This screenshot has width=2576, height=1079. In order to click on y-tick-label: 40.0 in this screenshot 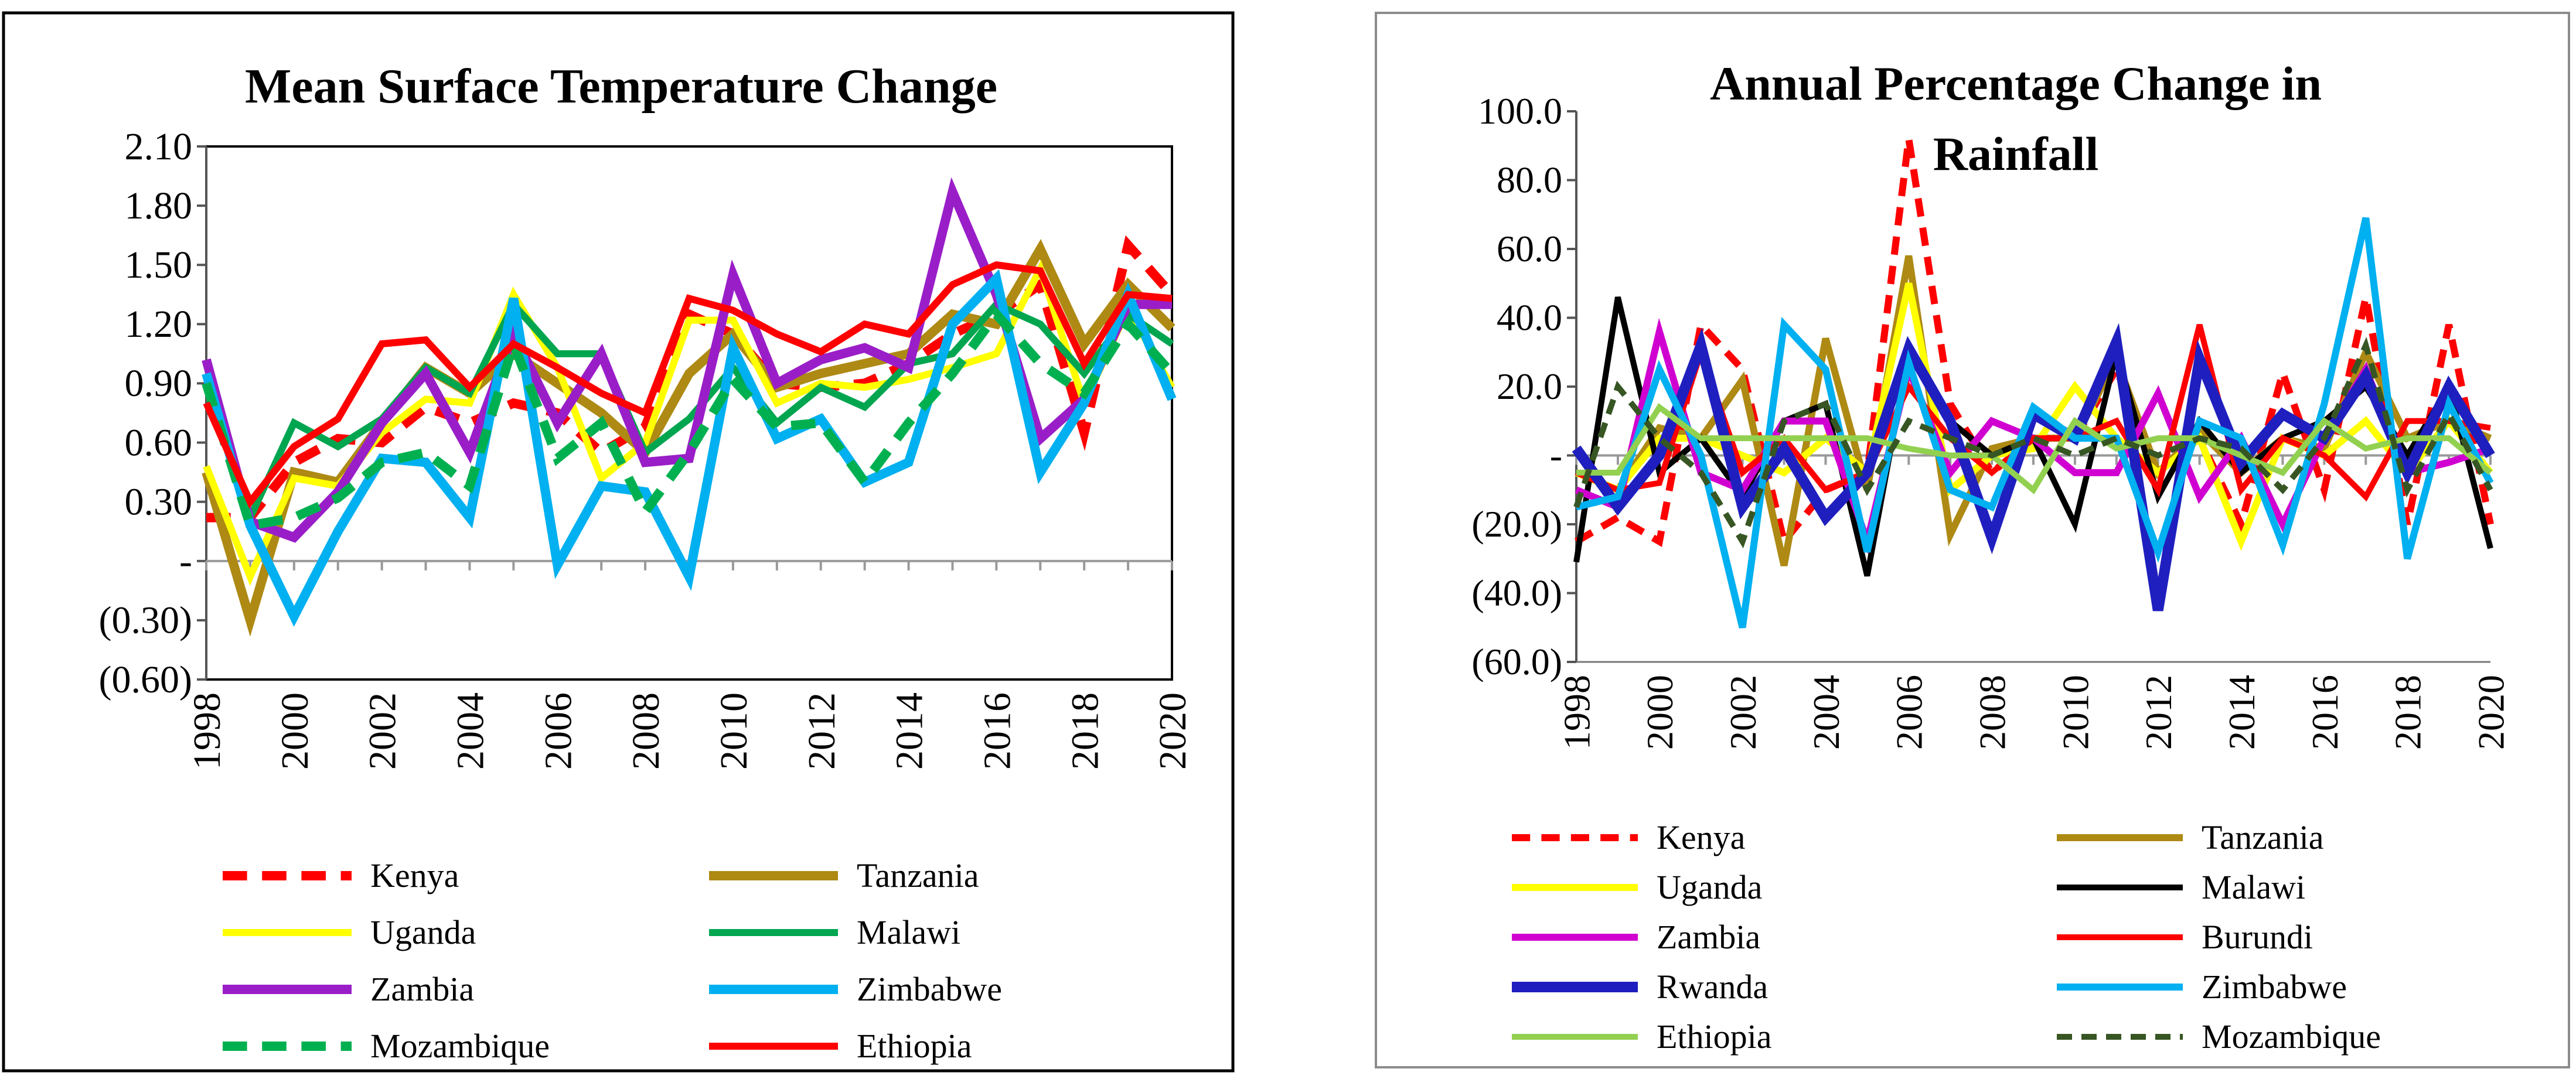, I will do `click(1529, 318)`.